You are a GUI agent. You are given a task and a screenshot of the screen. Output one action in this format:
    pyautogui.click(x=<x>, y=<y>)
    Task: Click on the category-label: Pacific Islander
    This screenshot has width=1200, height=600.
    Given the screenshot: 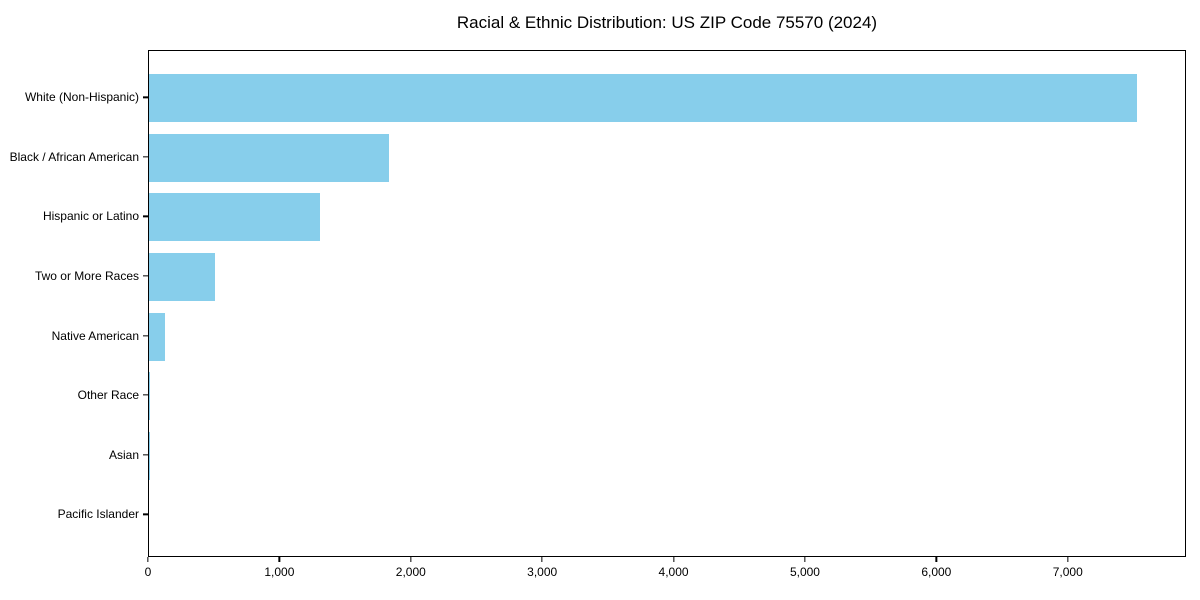 What is the action you would take?
    pyautogui.click(x=98, y=514)
    